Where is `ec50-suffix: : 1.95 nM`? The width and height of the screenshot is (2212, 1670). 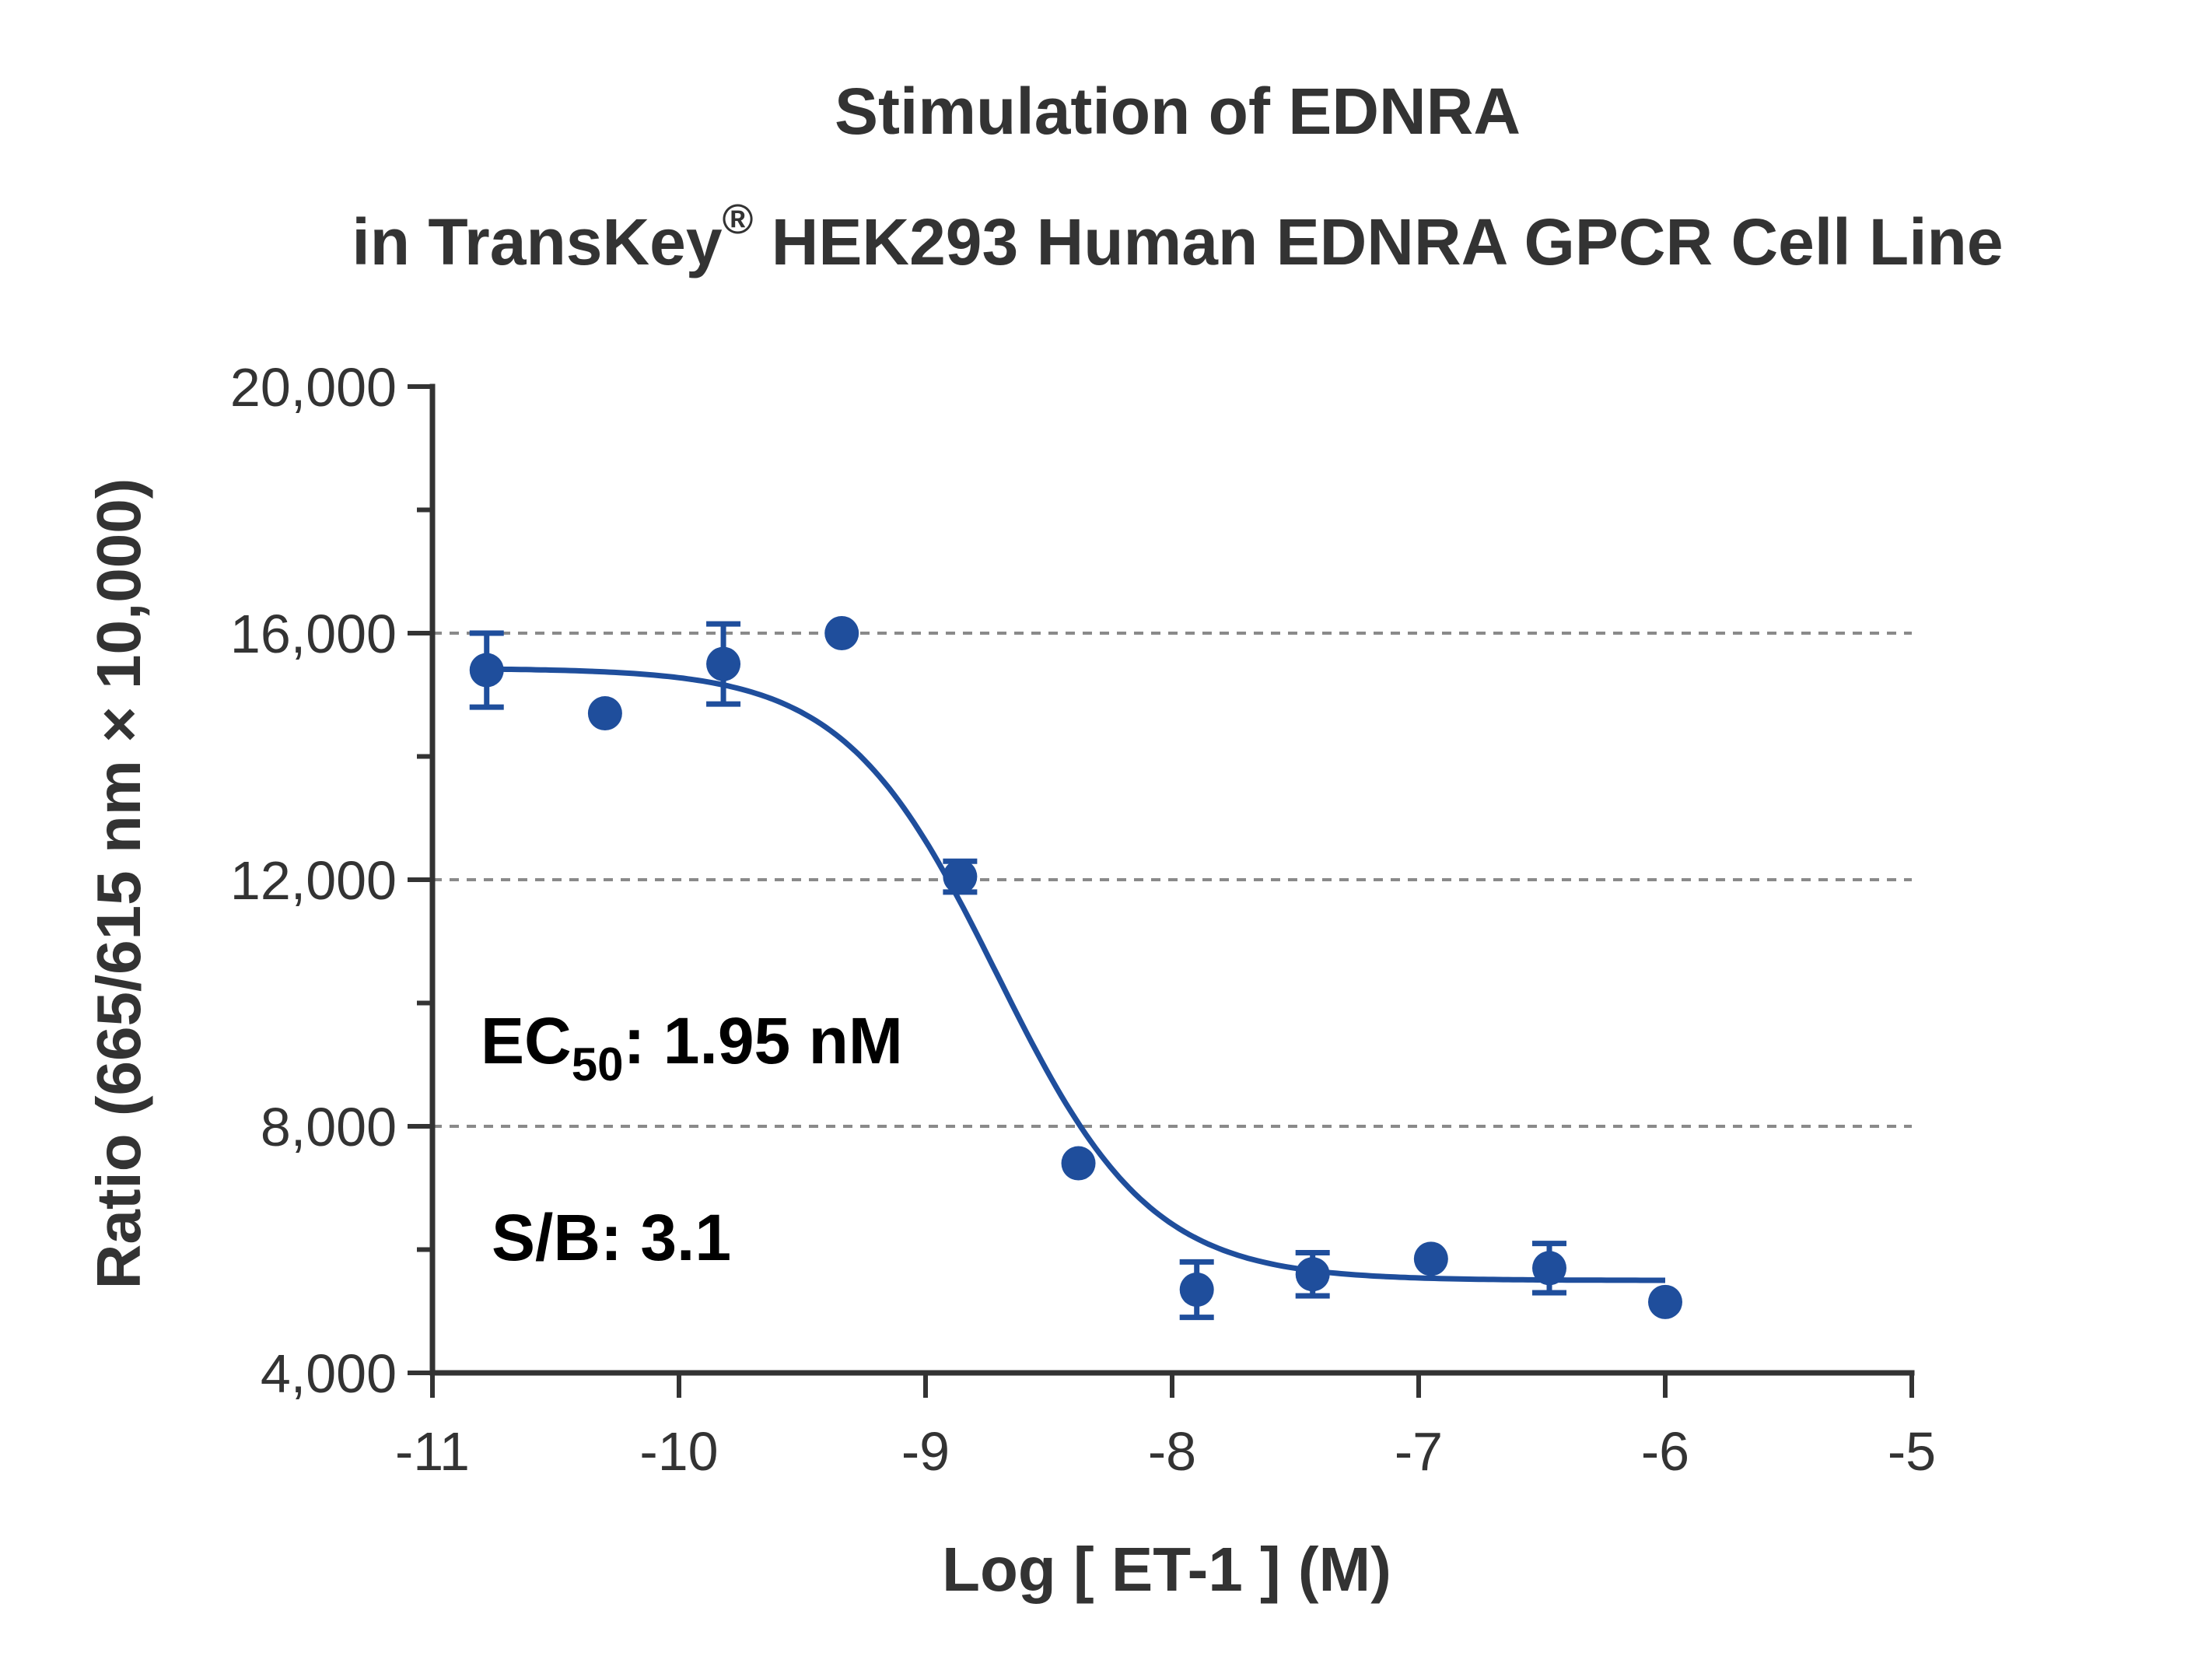 ec50-suffix: : 1.95 nM is located at coordinates (762, 1040).